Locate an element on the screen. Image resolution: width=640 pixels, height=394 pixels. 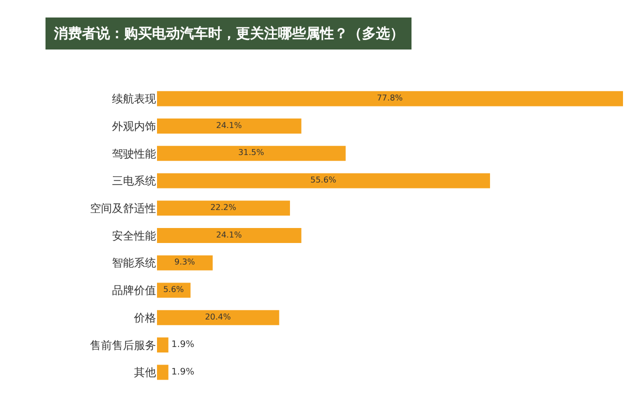
y-tick-label: 续航表现 is located at coordinates (134, 99).